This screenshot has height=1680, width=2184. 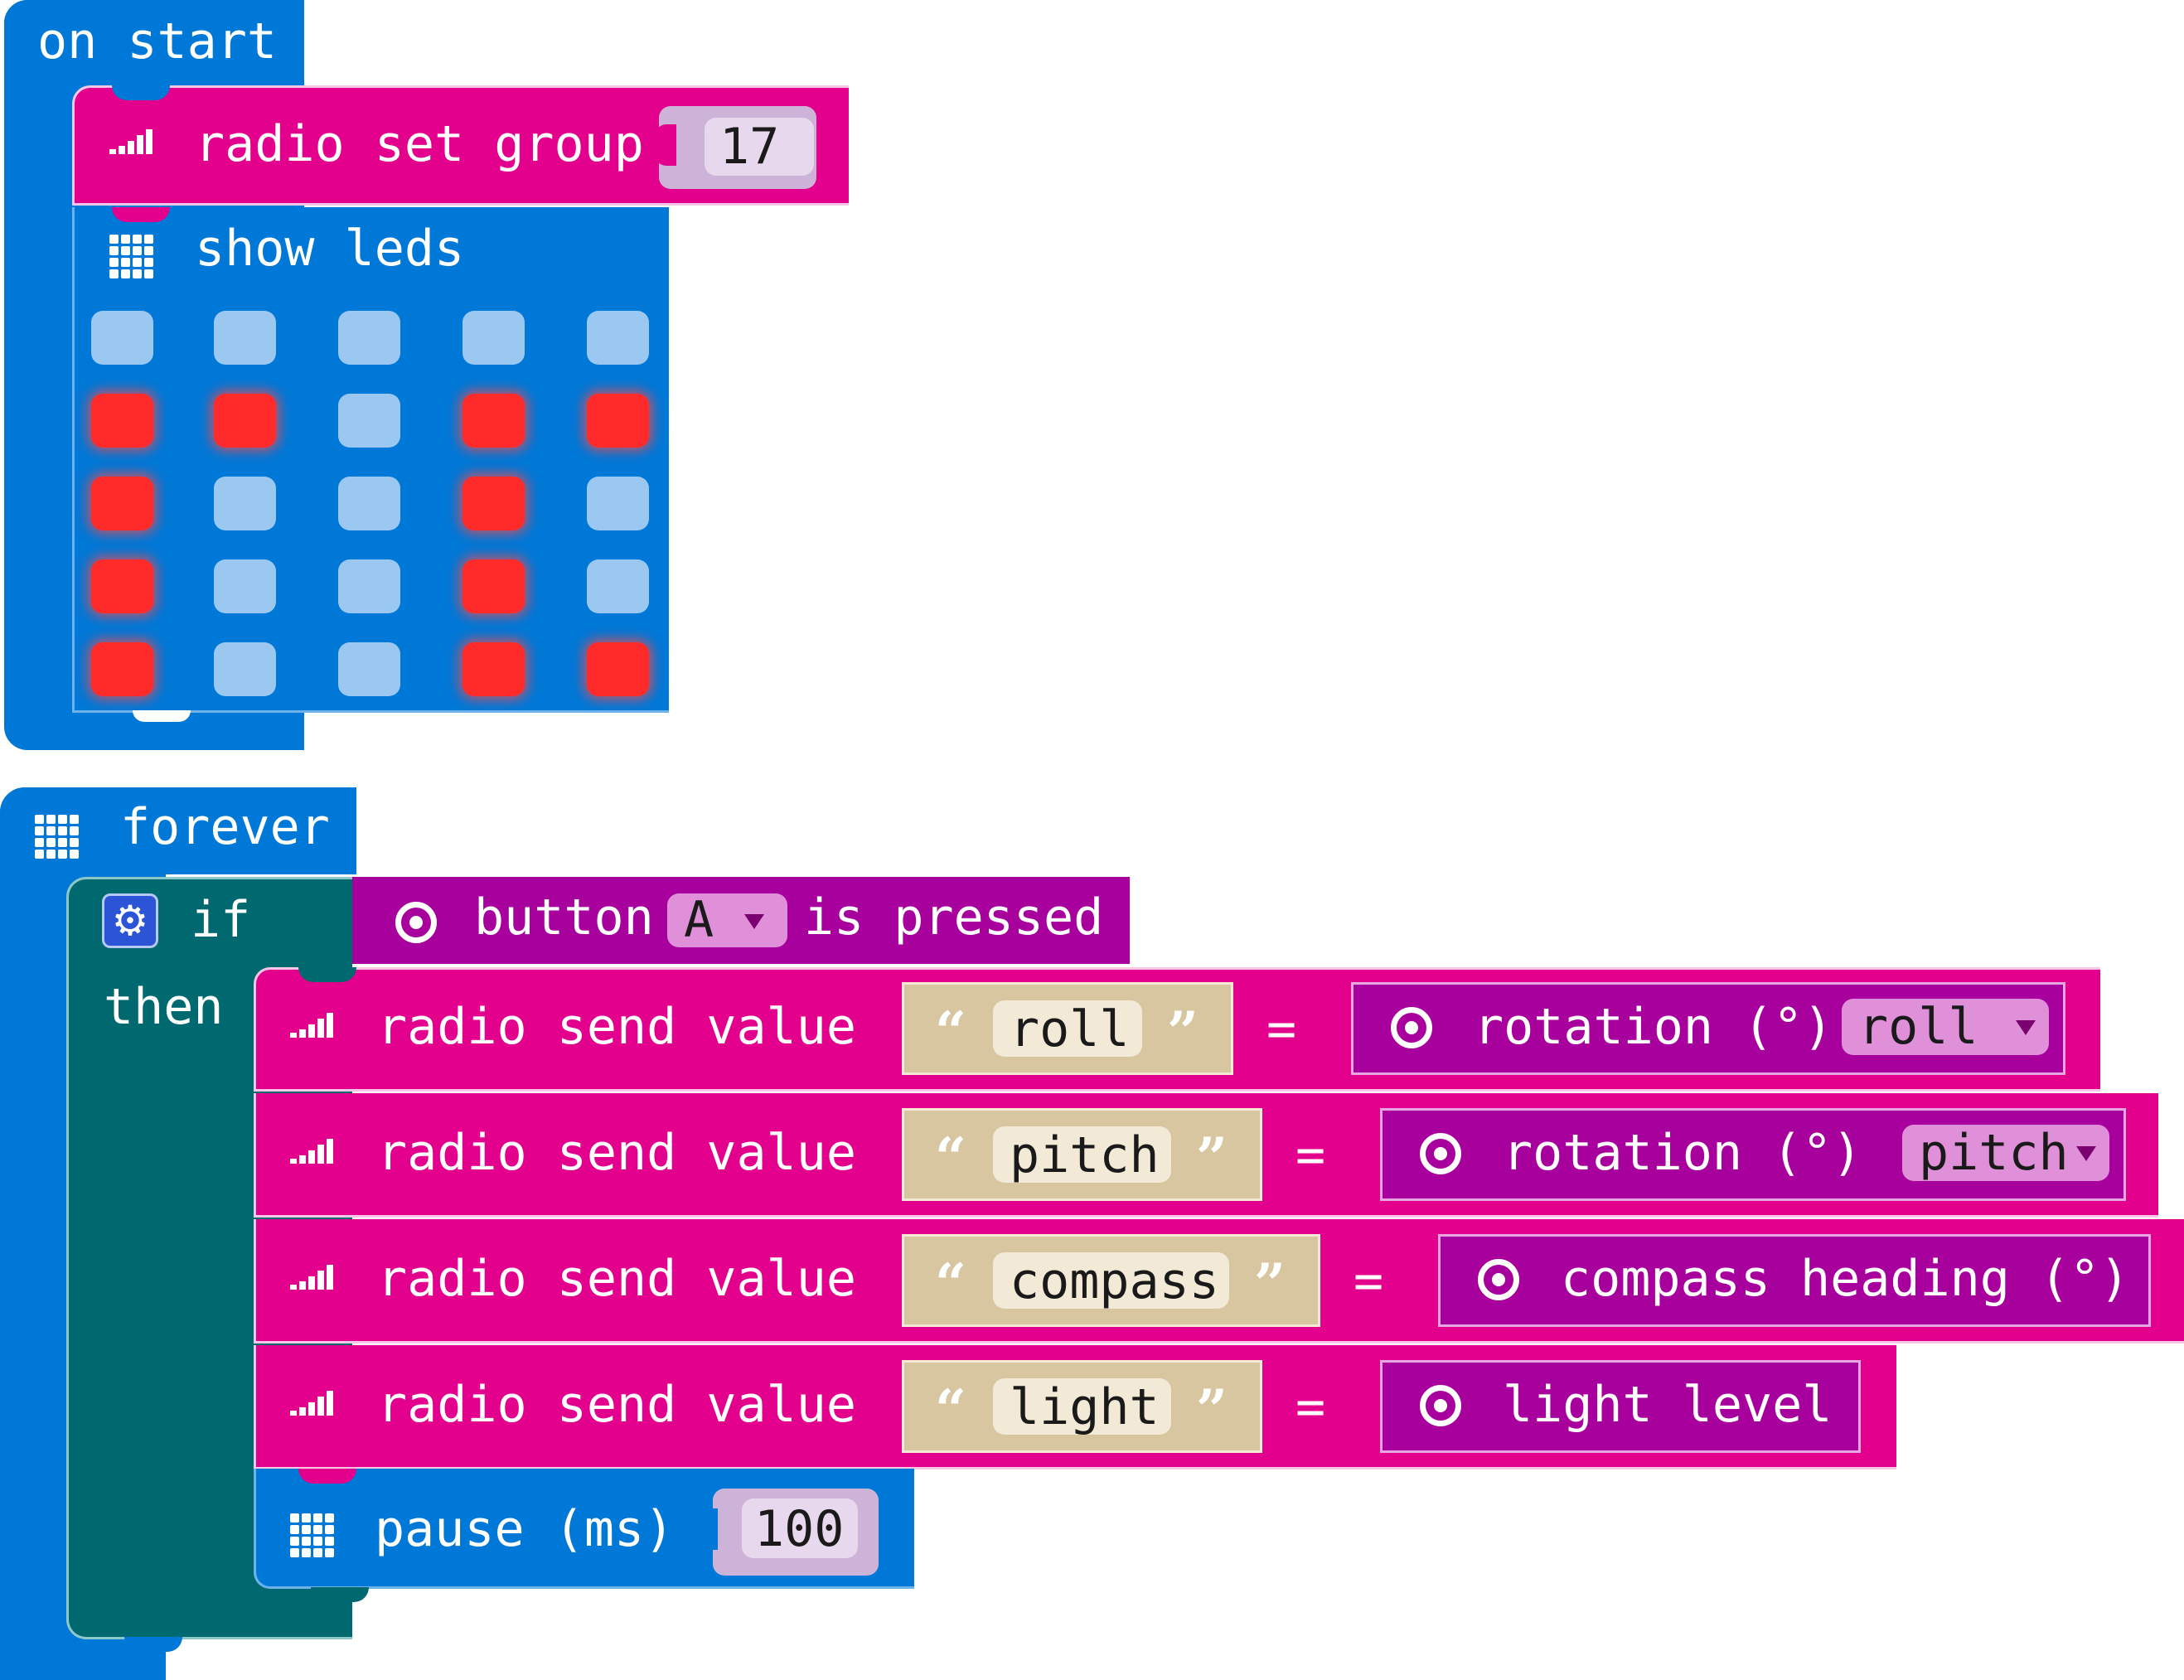 What do you see at coordinates (245, 586) in the screenshot?
I see `led-r4-c2` at bounding box center [245, 586].